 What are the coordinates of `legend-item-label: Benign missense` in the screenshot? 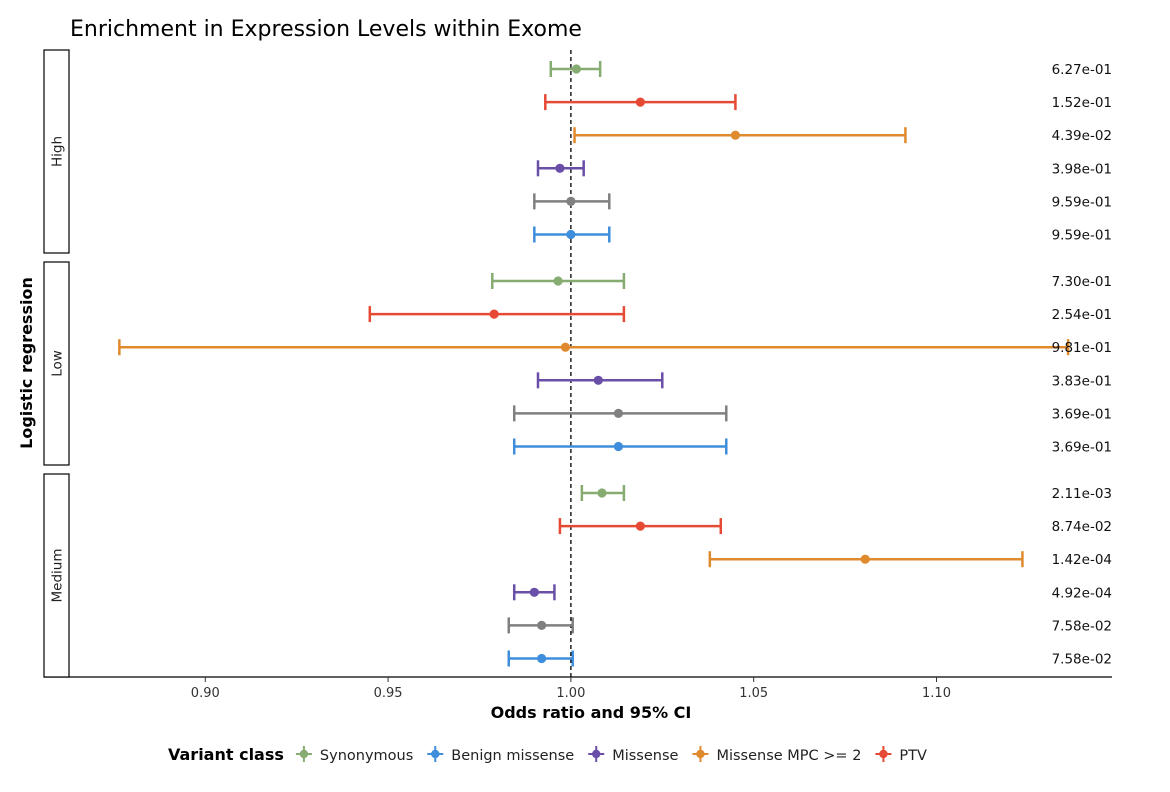 It's located at (512, 756).